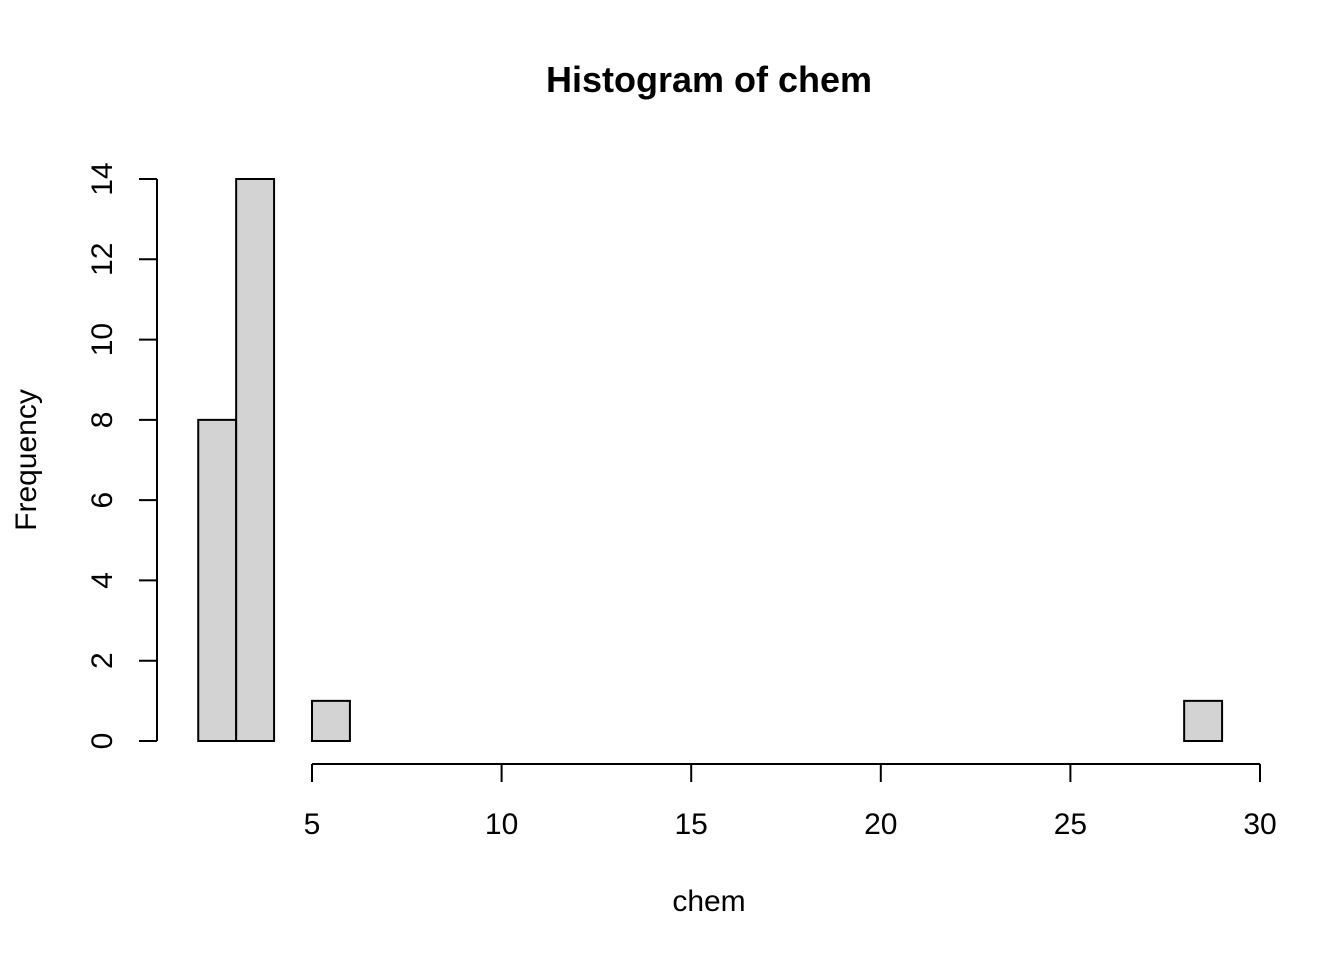 The width and height of the screenshot is (1344, 960). I want to click on y-axis: 0 2 4 6 8 10 12 14, so click(122, 456).